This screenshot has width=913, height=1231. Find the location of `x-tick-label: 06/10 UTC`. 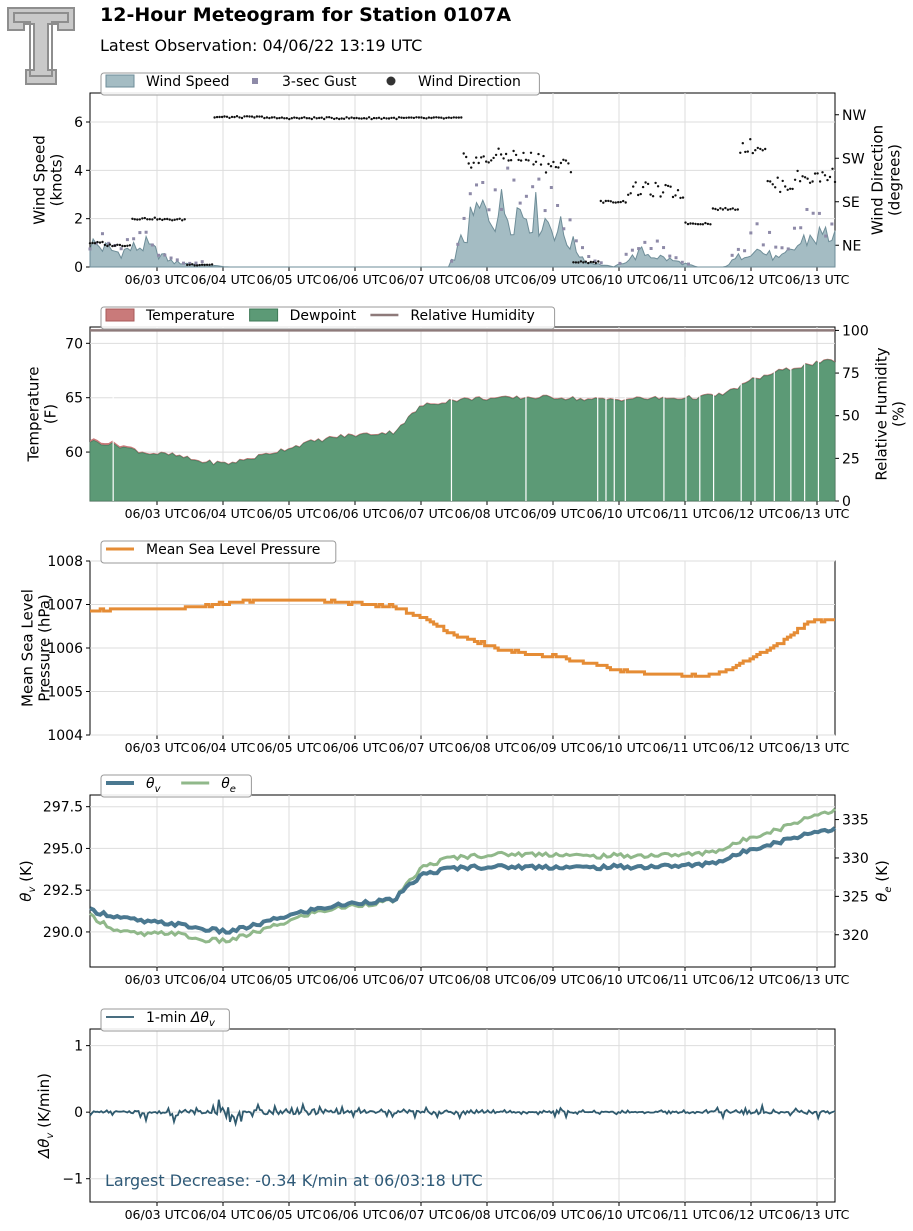

x-tick-label: 06/10 UTC is located at coordinates (619, 979).